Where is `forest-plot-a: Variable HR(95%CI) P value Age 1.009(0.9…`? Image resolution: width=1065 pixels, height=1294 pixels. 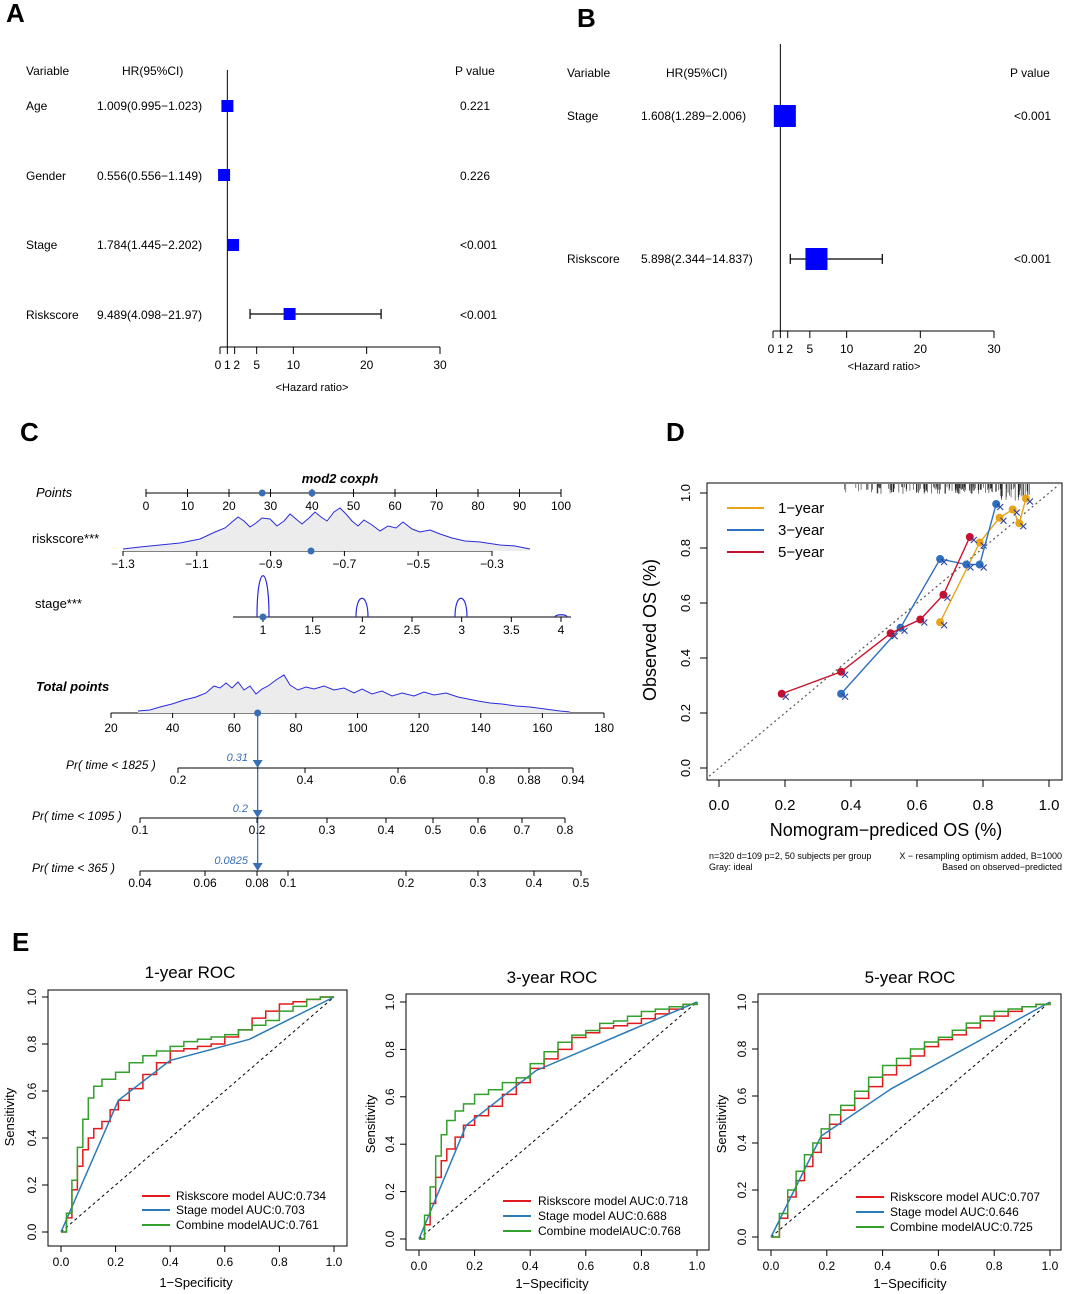 forest-plot-a: Variable HR(95%CI) P value Age 1.009(0.9… is located at coordinates (261, 229).